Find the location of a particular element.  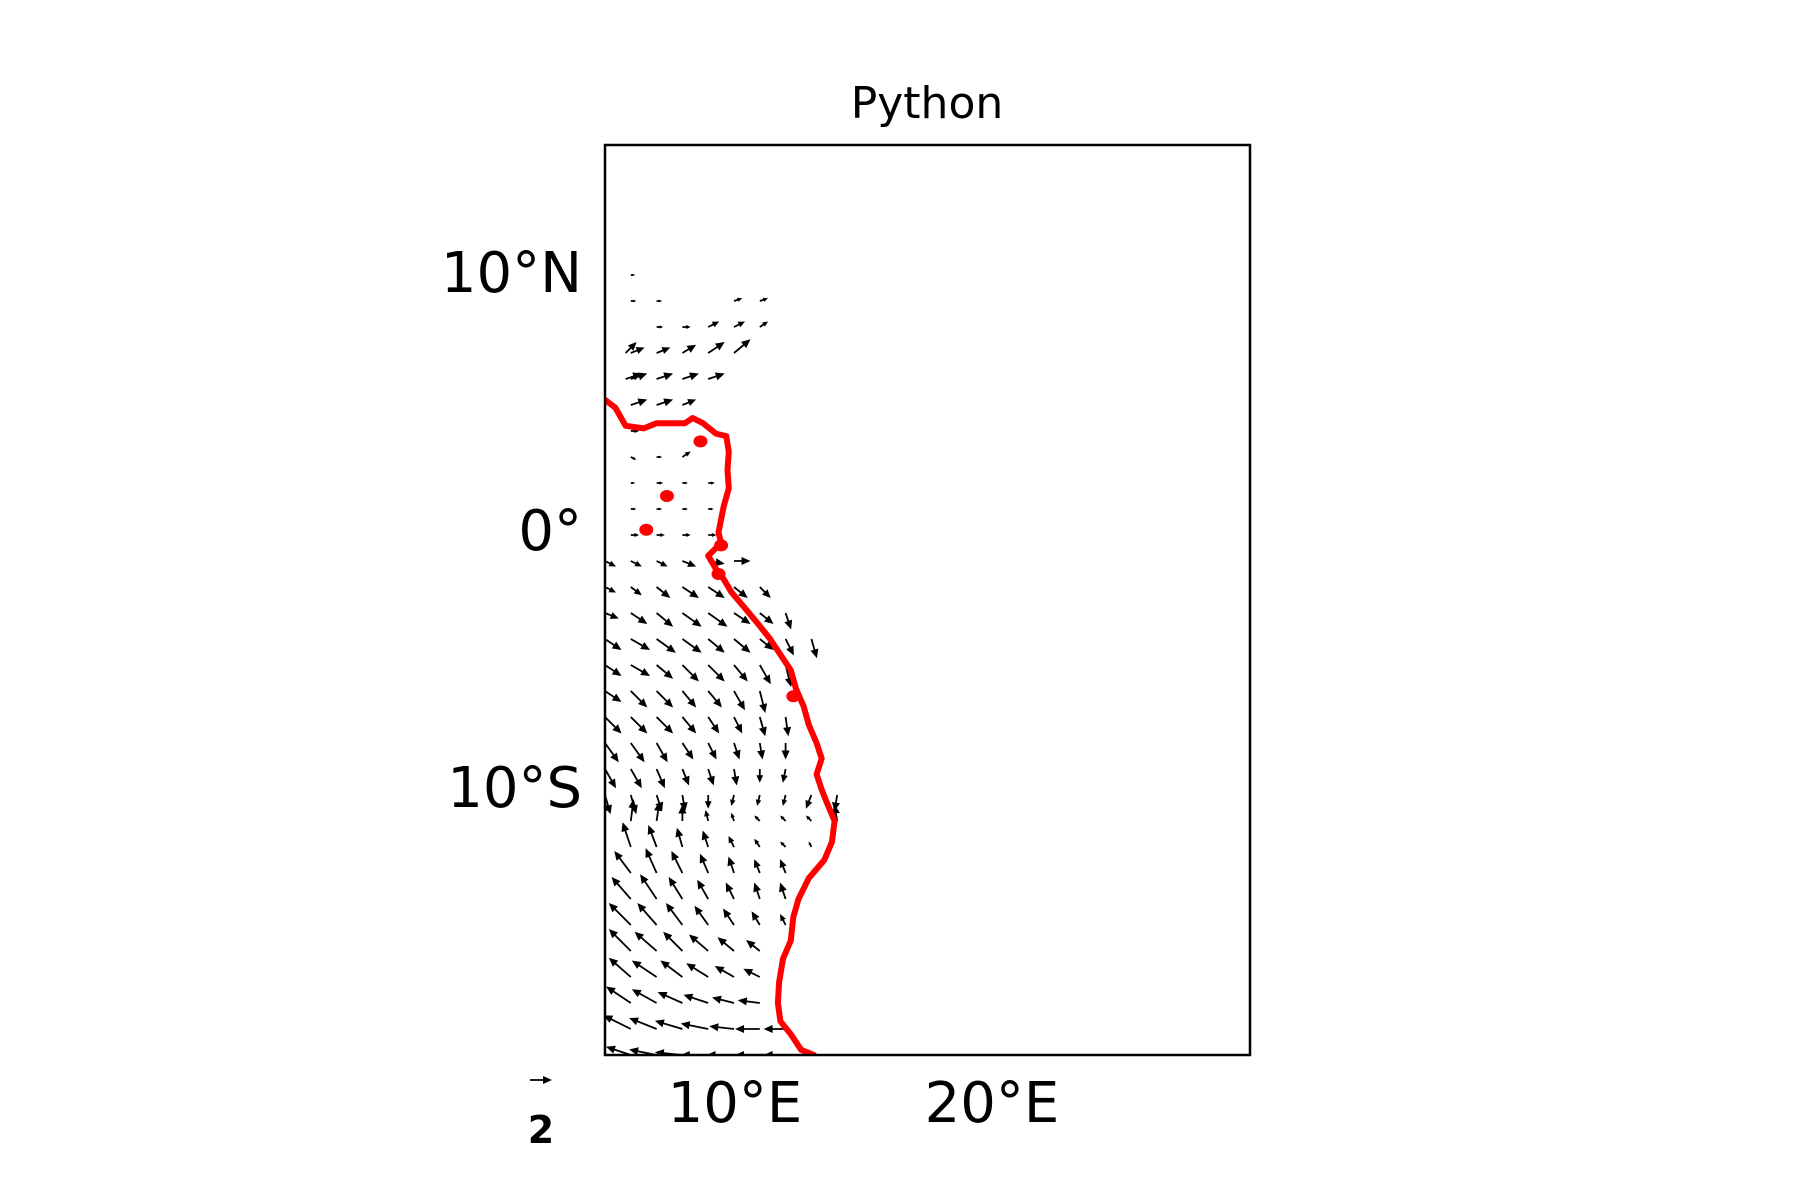

y-tick-label-10N: 10°N is located at coordinates (511, 273).